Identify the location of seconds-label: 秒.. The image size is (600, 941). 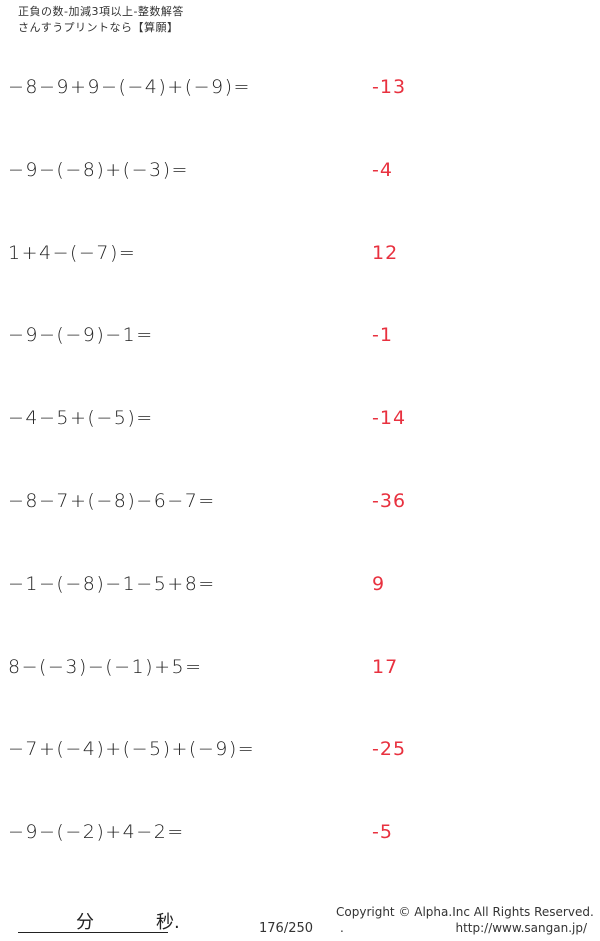
(168, 922).